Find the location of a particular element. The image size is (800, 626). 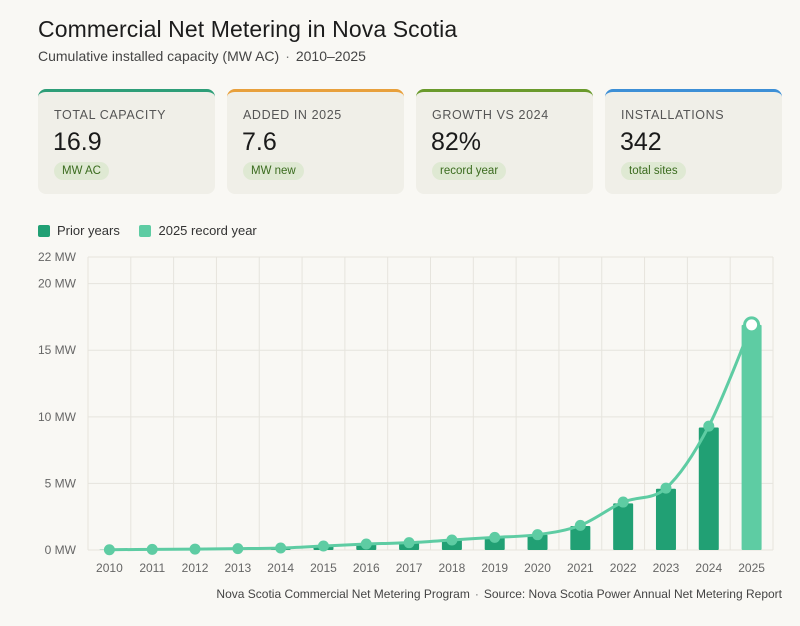

point-2010 is located at coordinates (109, 550).